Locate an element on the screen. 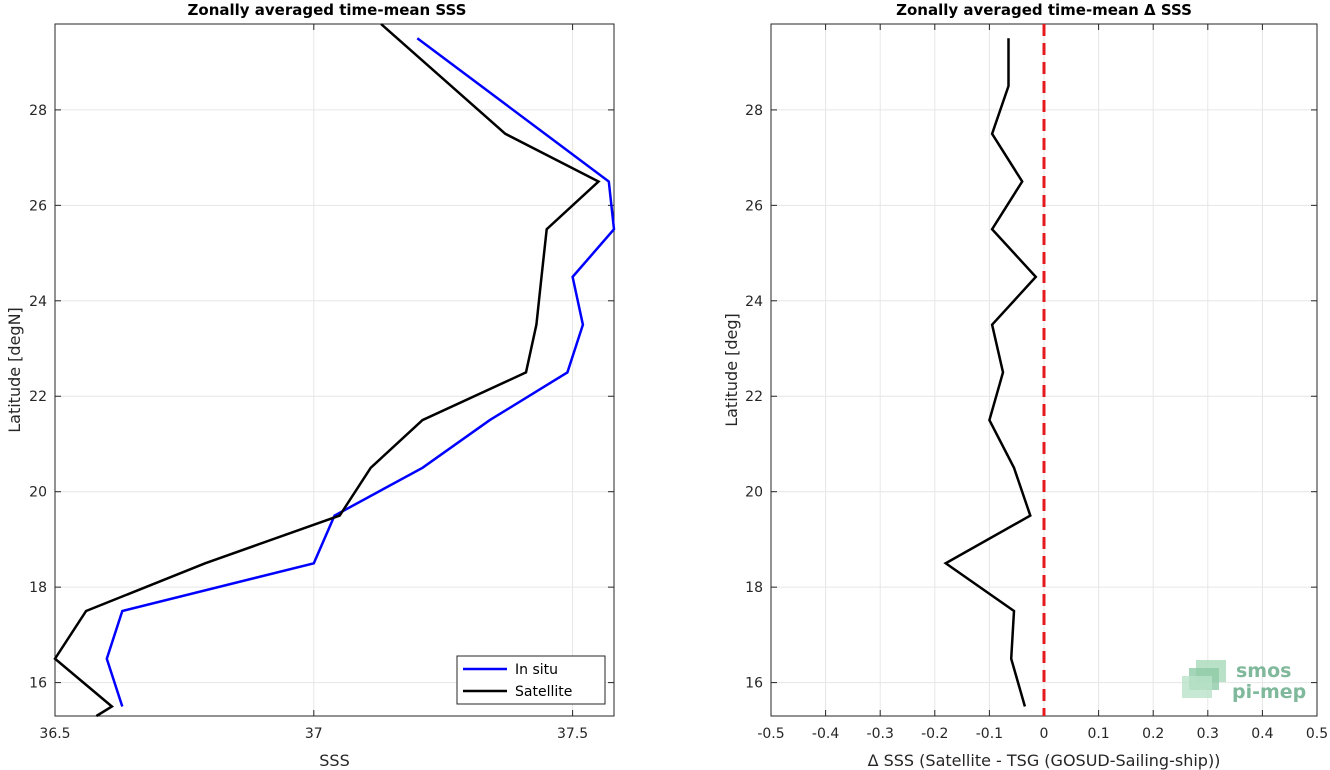 The width and height of the screenshot is (1330, 770). chart-title: Zonally averaged time-mean Δ SSS is located at coordinates (1044, 10).